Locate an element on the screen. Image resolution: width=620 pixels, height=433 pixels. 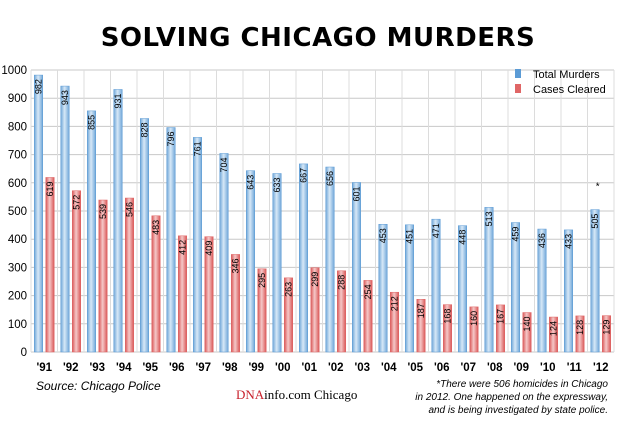
value-label-total-murders: 471 is located at coordinates (436, 230).